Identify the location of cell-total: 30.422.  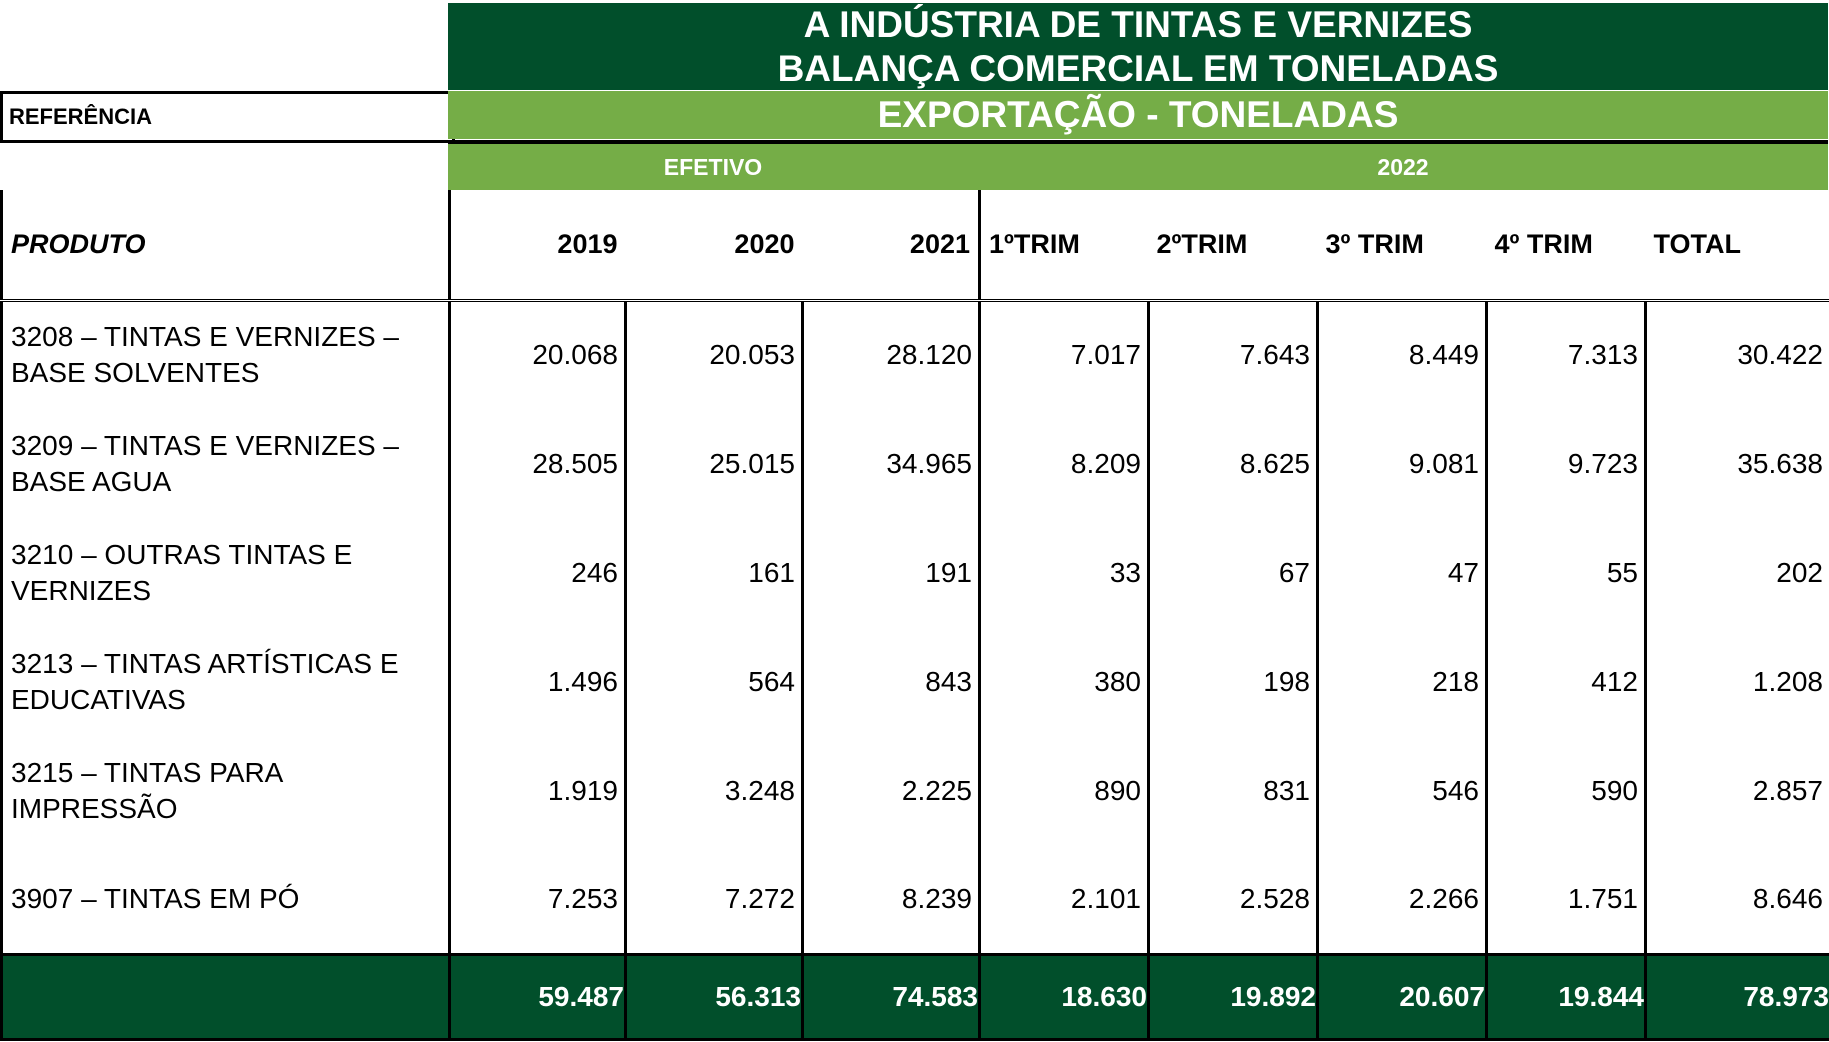
(1736, 354).